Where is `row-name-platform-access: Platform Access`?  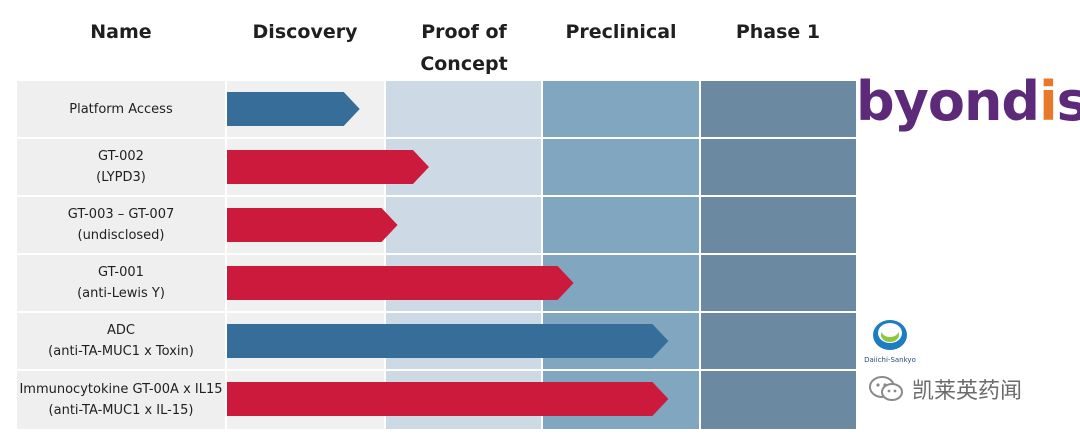
row-name-platform-access: Platform Access is located at coordinates (121, 109).